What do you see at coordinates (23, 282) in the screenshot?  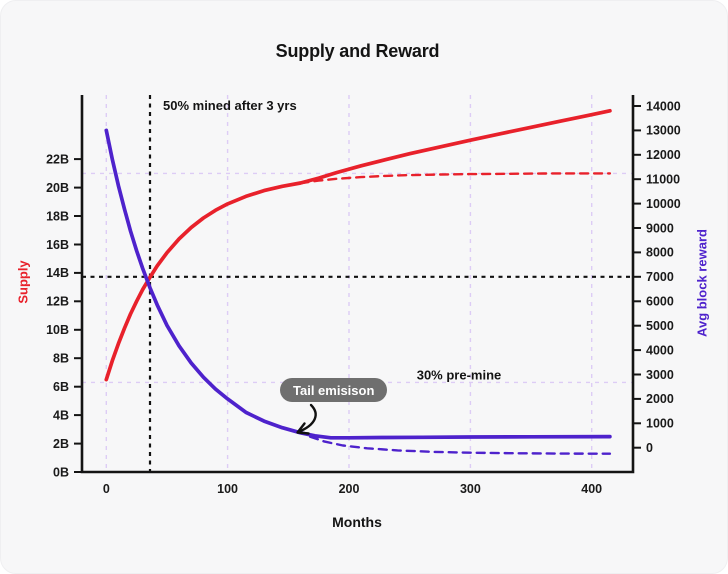 I see `y-axis-label-left: Supply` at bounding box center [23, 282].